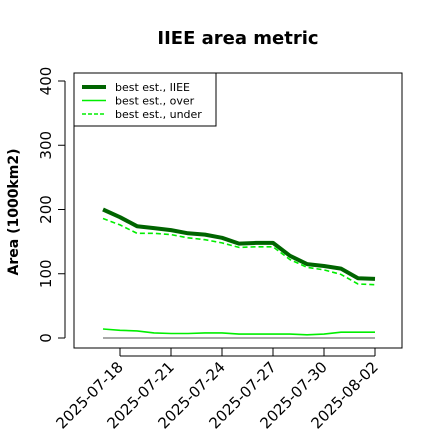 Image resolution: width=440 pixels, height=440 pixels. What do you see at coordinates (46, 209) in the screenshot?
I see `y-tick-label: 200` at bounding box center [46, 209].